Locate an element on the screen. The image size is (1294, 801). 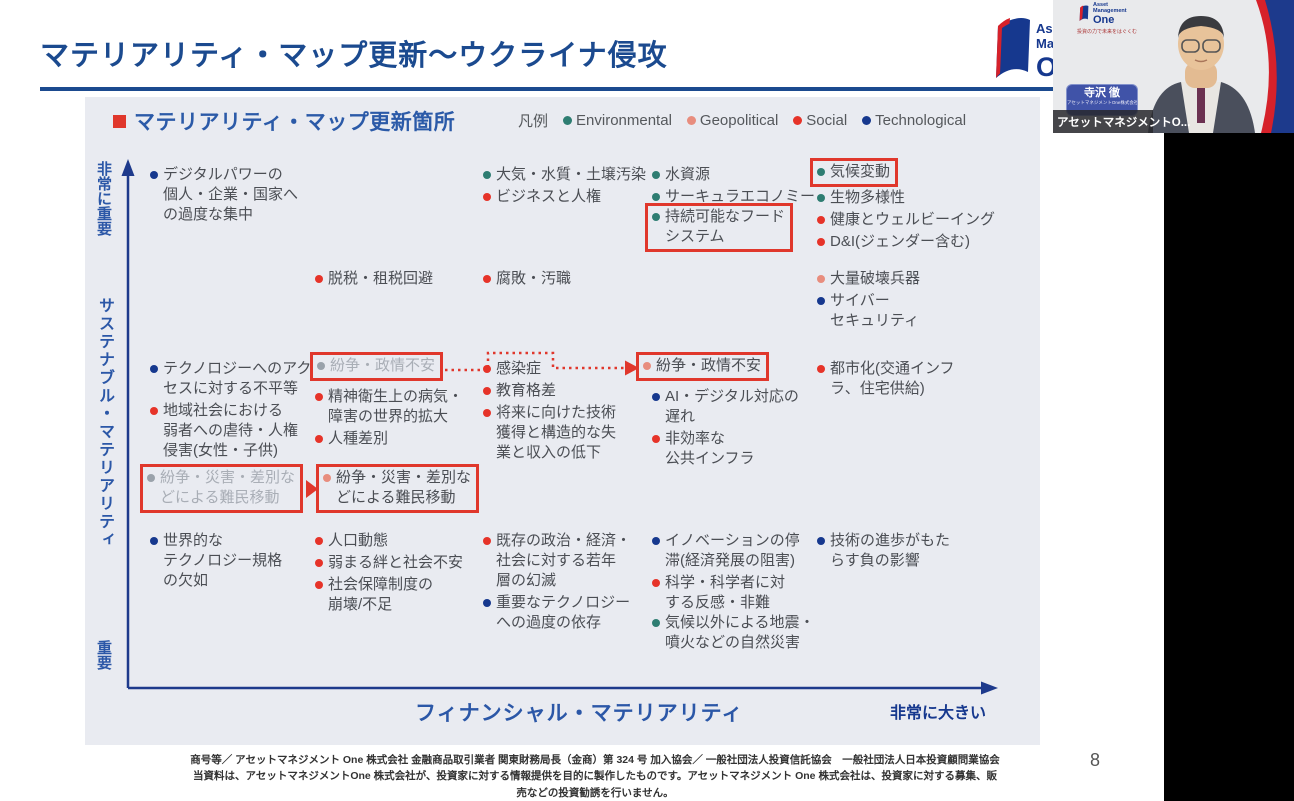
map-item: AI・デジタル対応の 遅れ is located at coordinates (725, 407).